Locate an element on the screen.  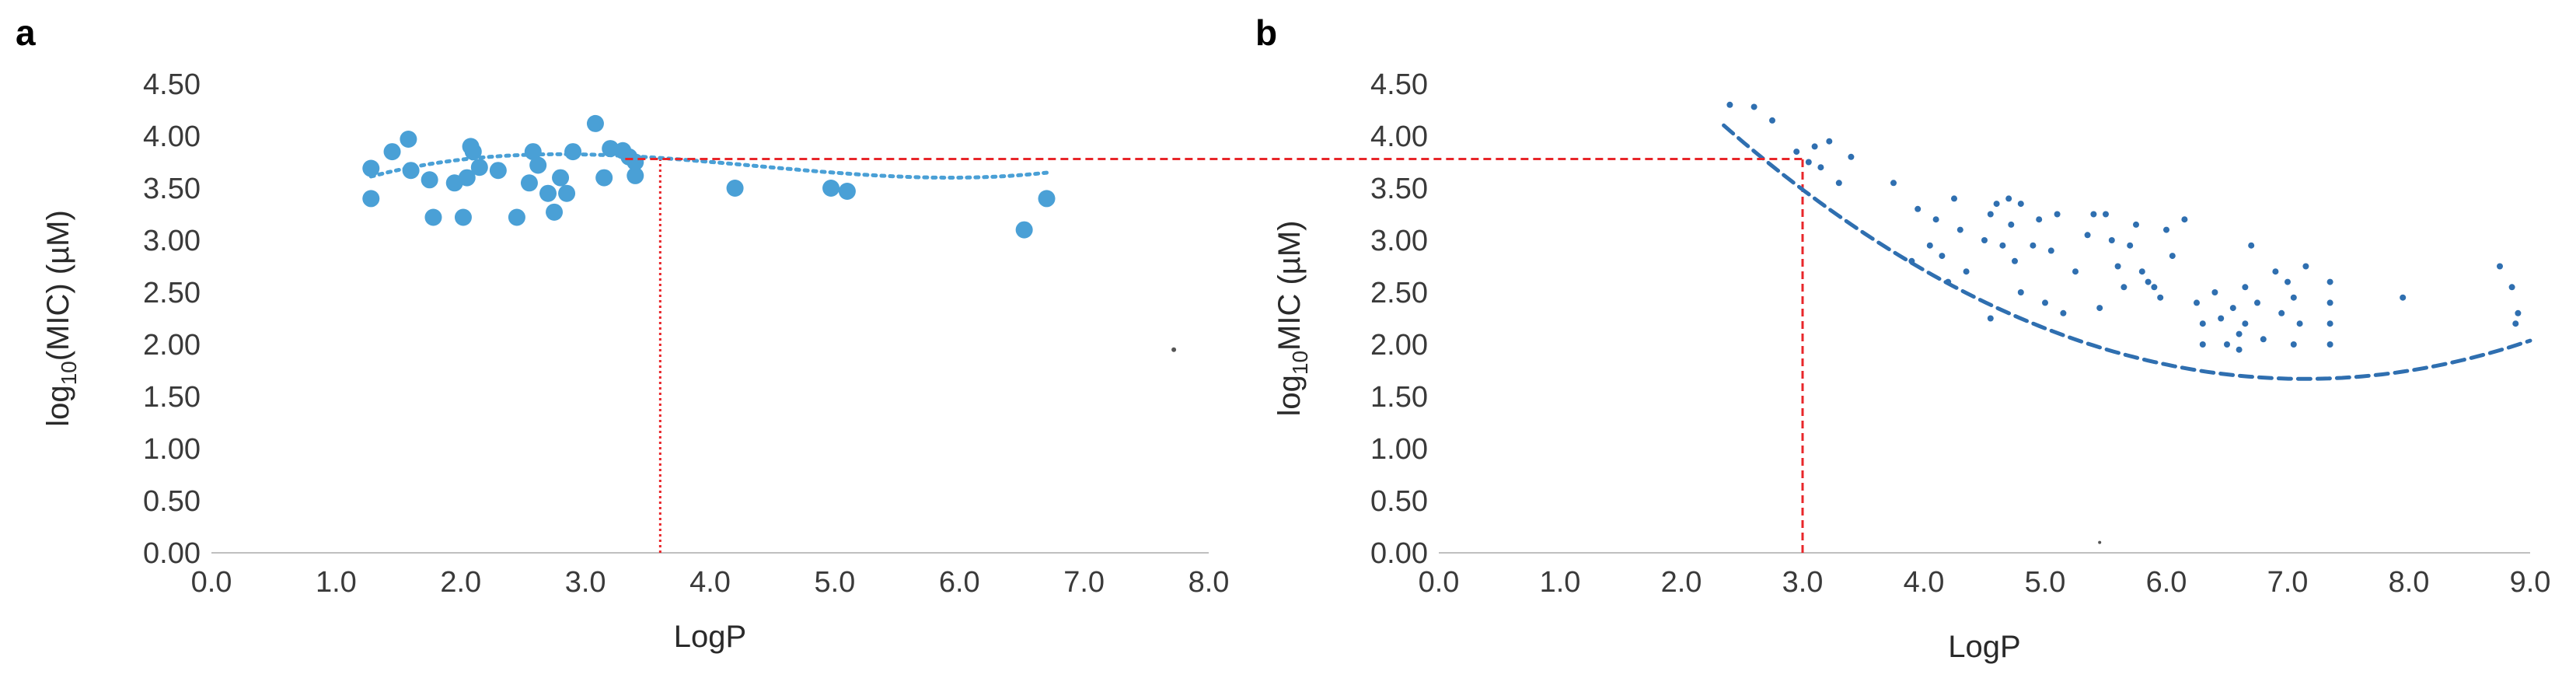
y-tick-label: 1.00 is located at coordinates (172, 449).